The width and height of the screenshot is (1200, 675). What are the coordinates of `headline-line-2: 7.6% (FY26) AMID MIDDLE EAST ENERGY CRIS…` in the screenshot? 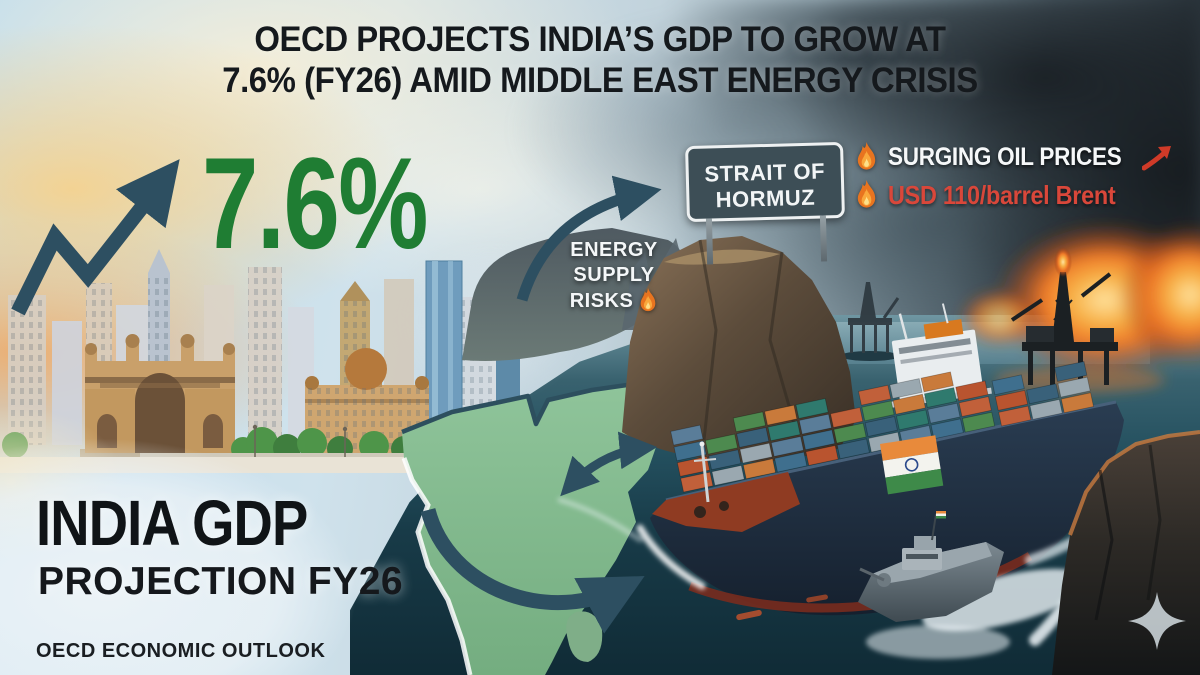 It's located at (600, 80).